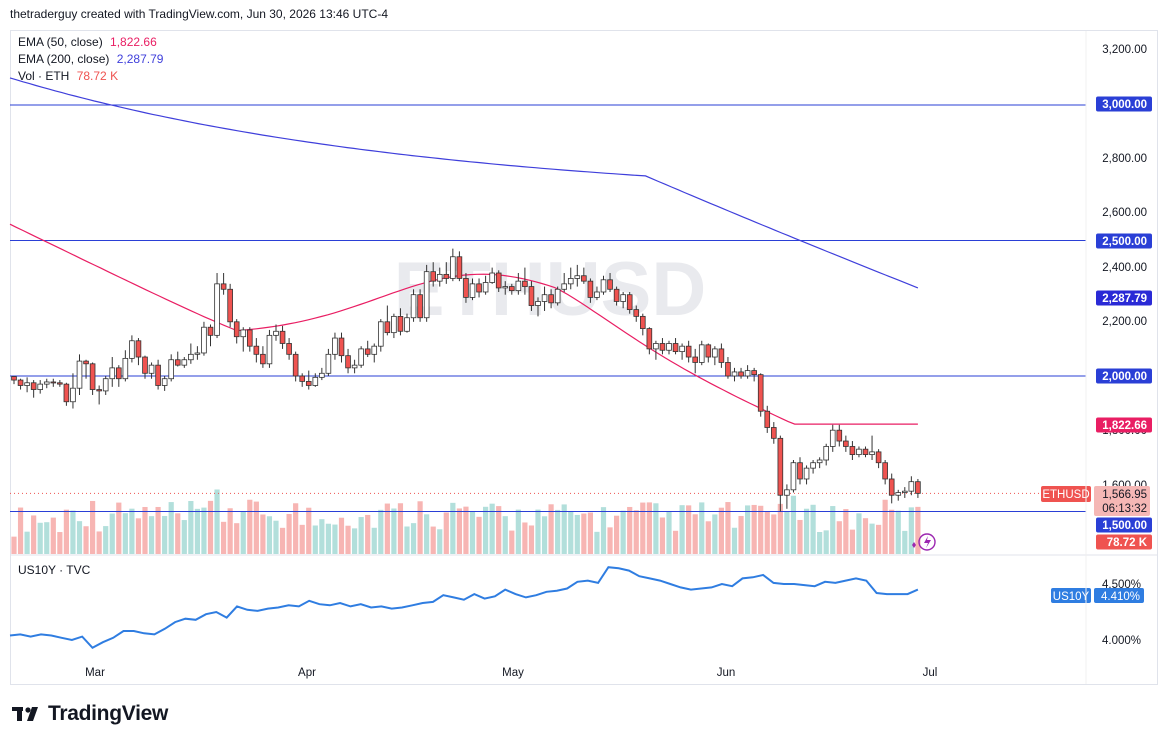  I want to click on lower-pane-title: US10Y · TVC, so click(54, 570).